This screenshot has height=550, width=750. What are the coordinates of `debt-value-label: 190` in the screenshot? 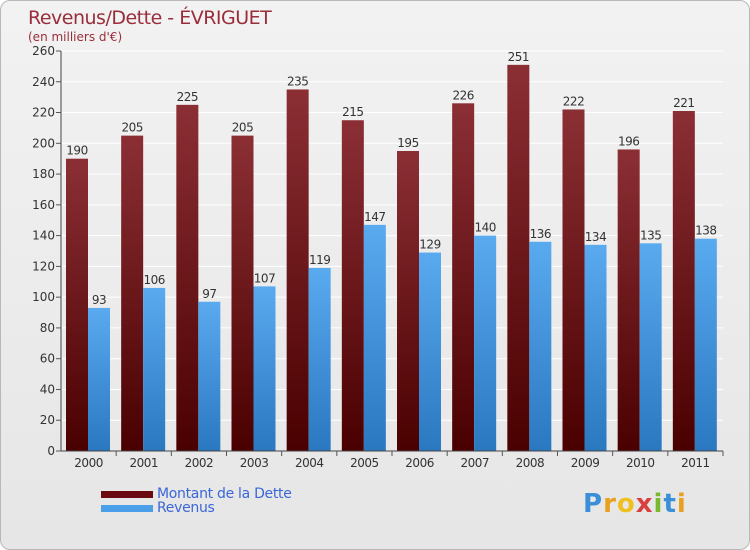 It's located at (76, 151).